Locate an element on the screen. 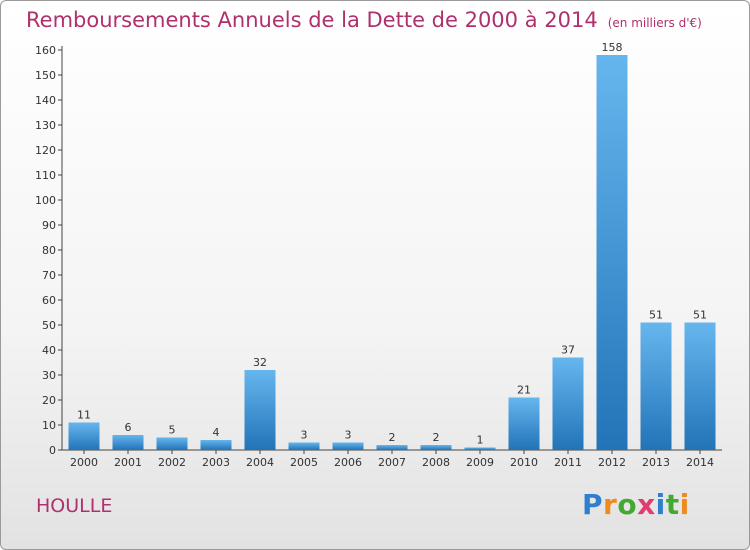 This screenshot has height=550, width=750. y-tick-label: 140 is located at coordinates (45, 100).